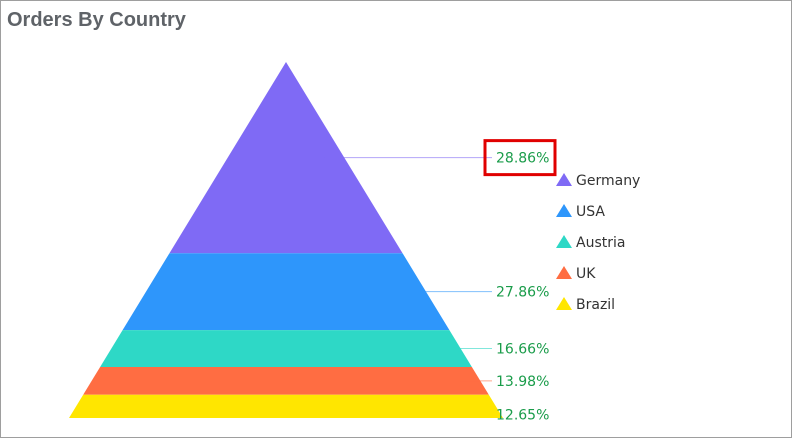 This screenshot has width=792, height=438. What do you see at coordinates (522, 415) in the screenshot?
I see `data-label-brazil: 12.65%` at bounding box center [522, 415].